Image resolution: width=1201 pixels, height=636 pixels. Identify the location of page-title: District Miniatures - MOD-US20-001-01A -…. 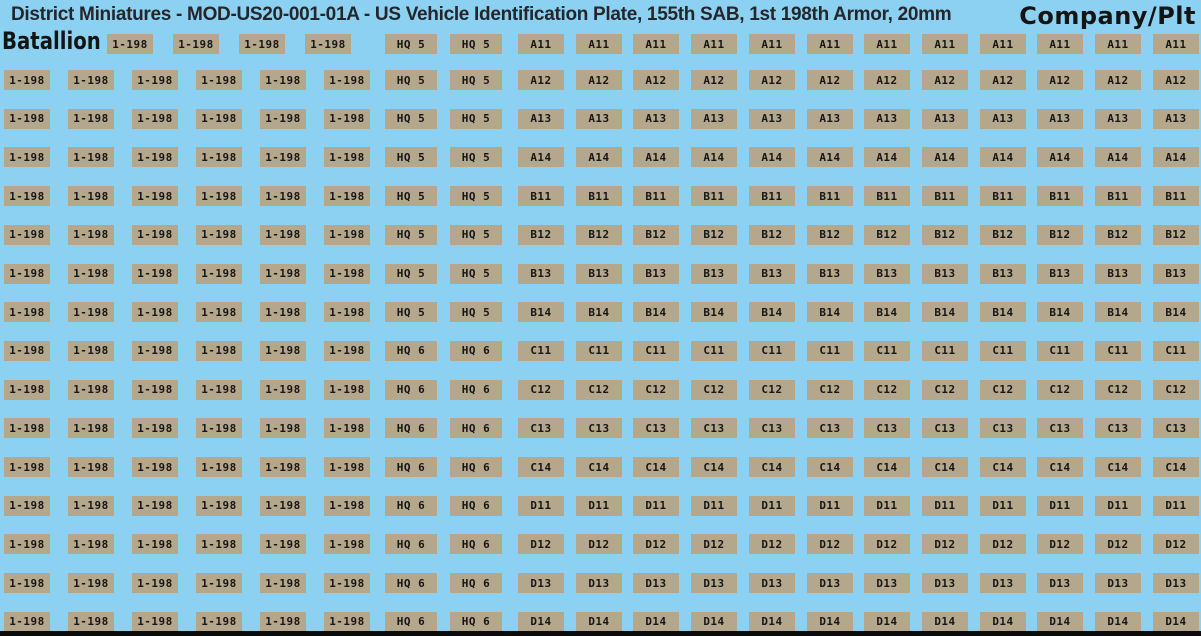
(481, 14).